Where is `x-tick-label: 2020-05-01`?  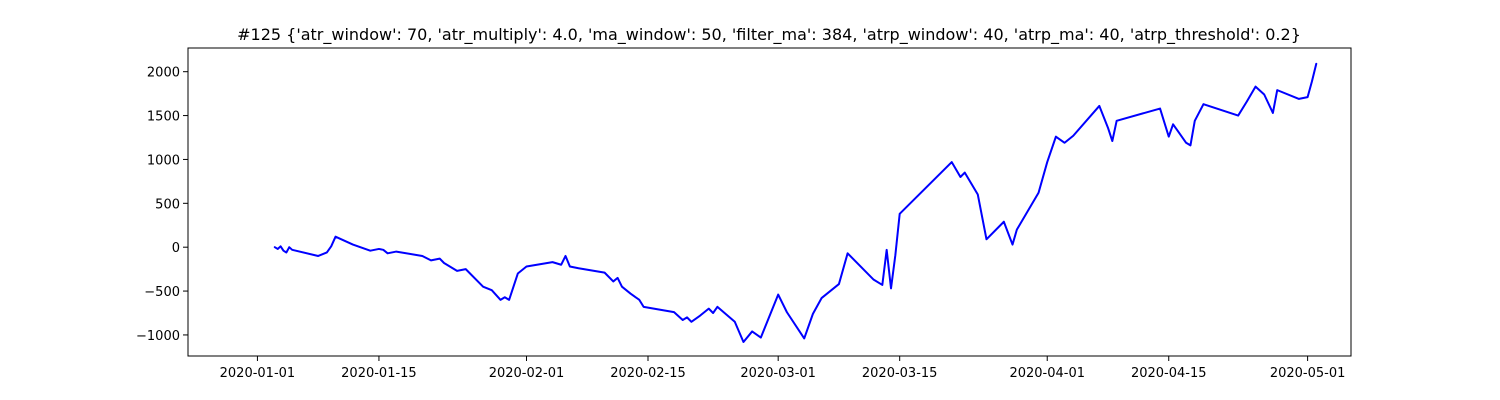
x-tick-label: 2020-05-01 is located at coordinates (1308, 373).